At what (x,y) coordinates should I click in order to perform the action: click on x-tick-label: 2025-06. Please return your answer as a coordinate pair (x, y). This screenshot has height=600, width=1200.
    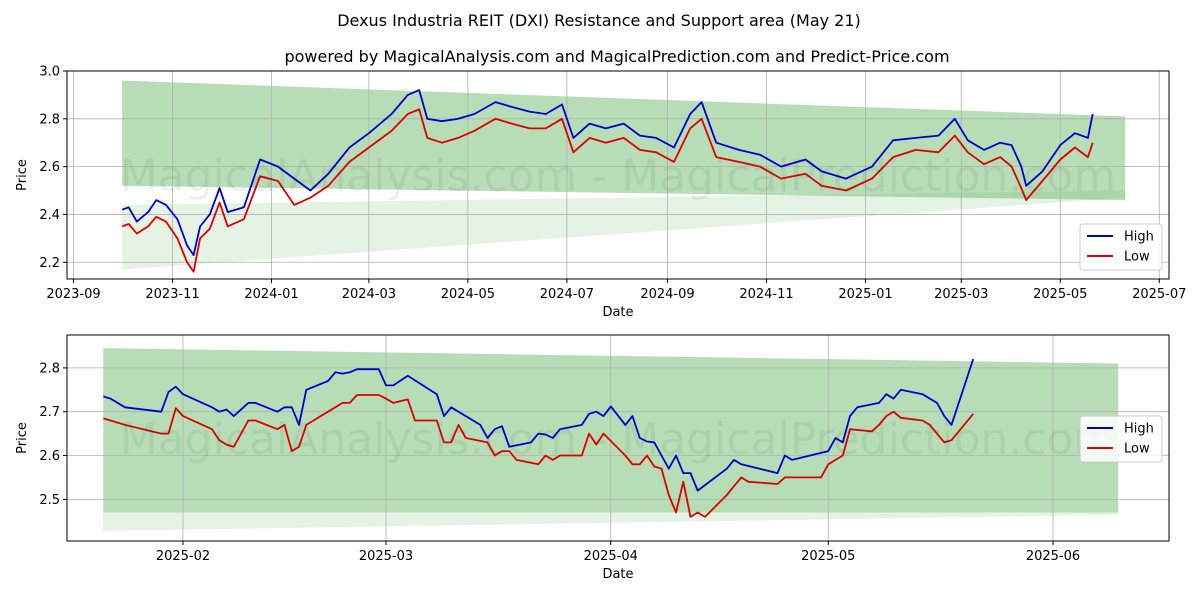
    Looking at the image, I should click on (1053, 556).